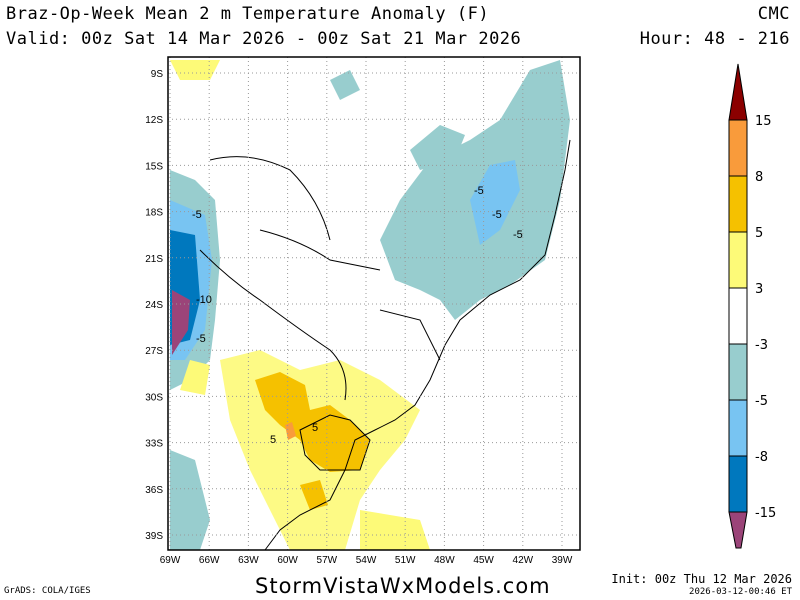  Describe the element at coordinates (154, 213) in the screenshot. I see `lat-tick-label: 18S` at that location.